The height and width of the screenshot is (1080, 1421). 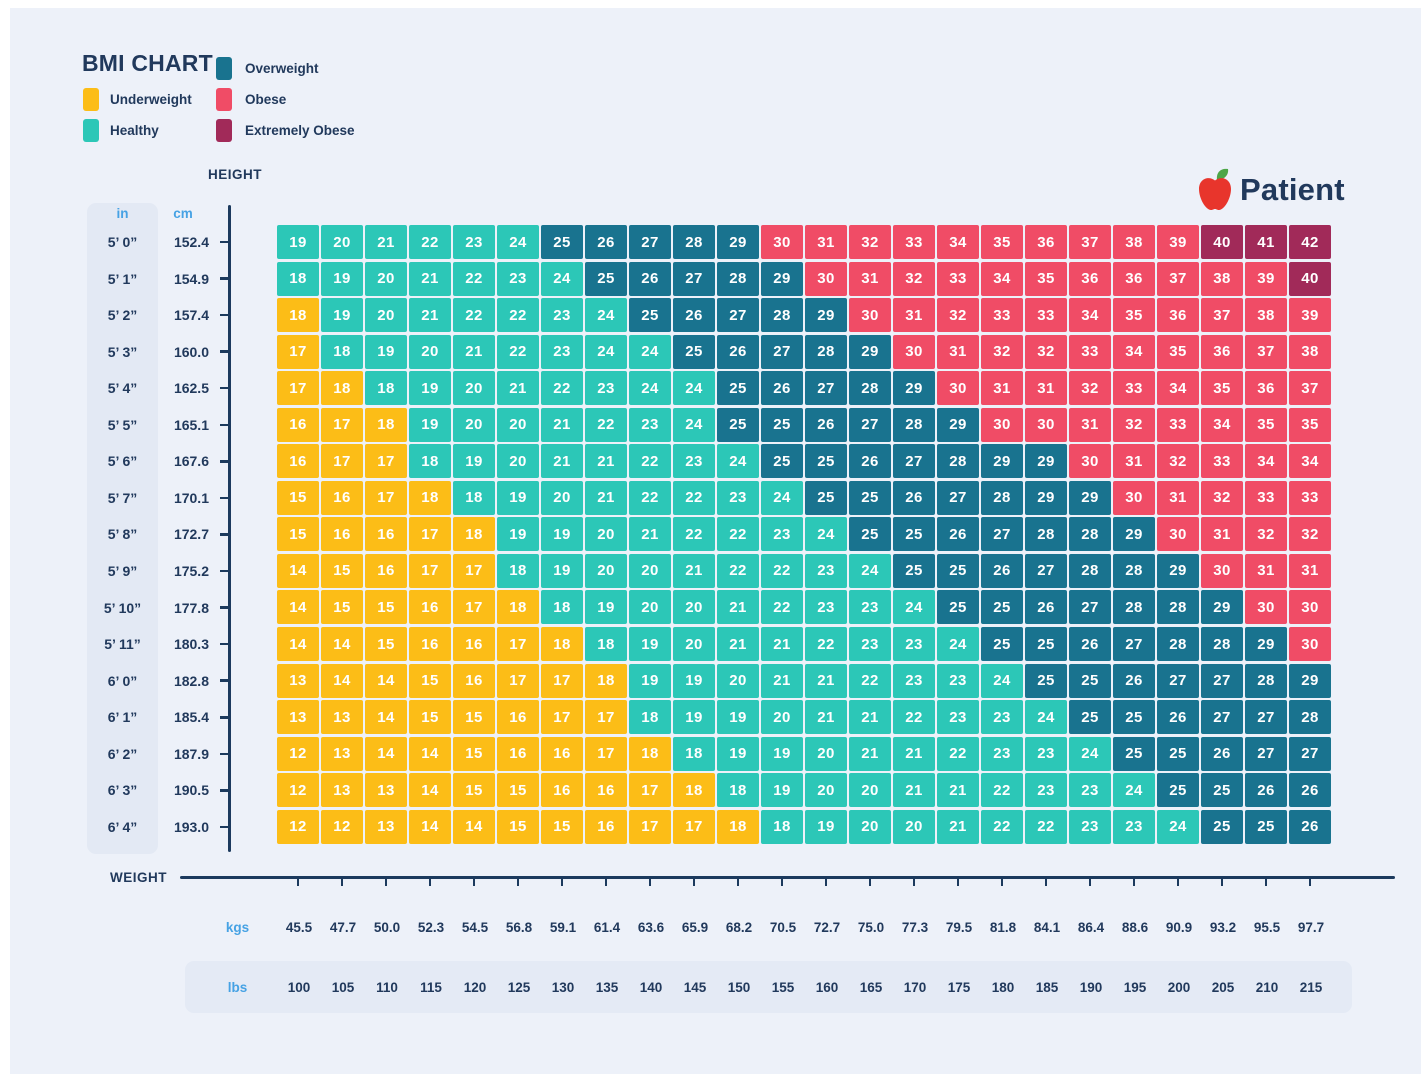 I want to click on height-cm-value: 177.8, so click(x=191, y=607).